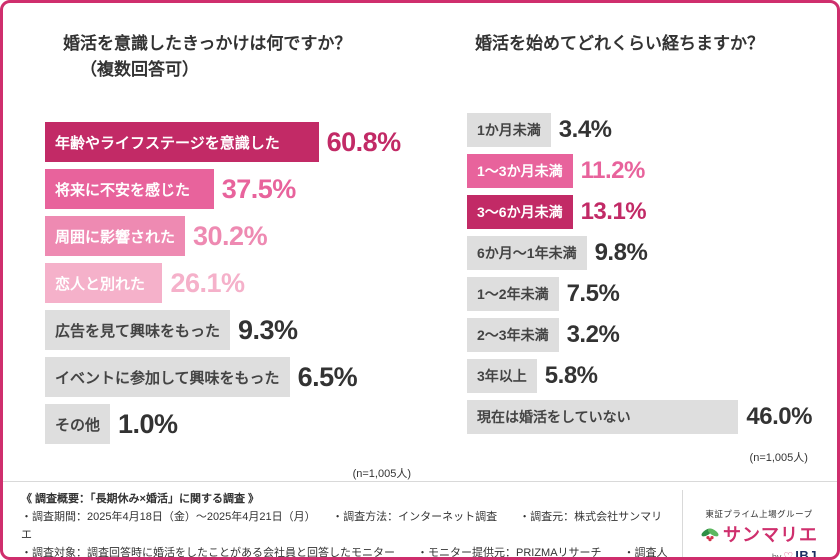 This screenshot has width=840, height=560. Describe the element at coordinates (268, 329) in the screenshot. I see `bar-value: 9.3%` at that location.